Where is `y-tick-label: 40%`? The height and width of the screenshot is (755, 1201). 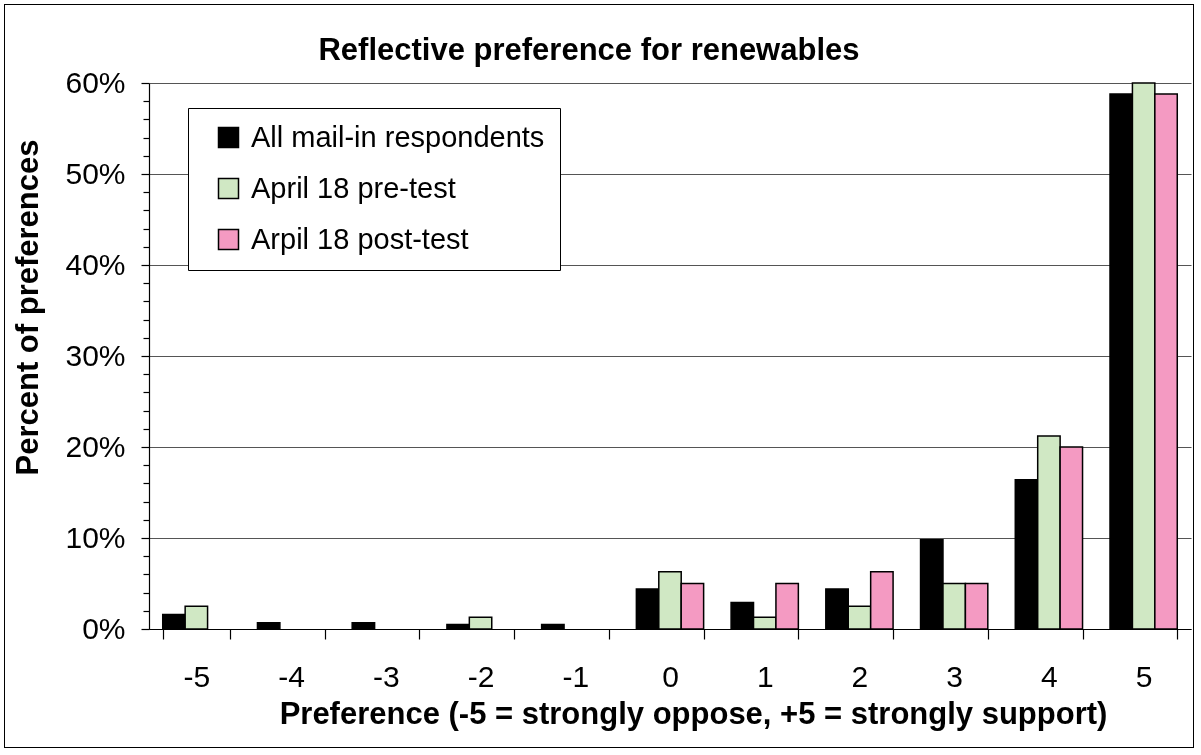
y-tick-label: 40% is located at coordinates (95, 264).